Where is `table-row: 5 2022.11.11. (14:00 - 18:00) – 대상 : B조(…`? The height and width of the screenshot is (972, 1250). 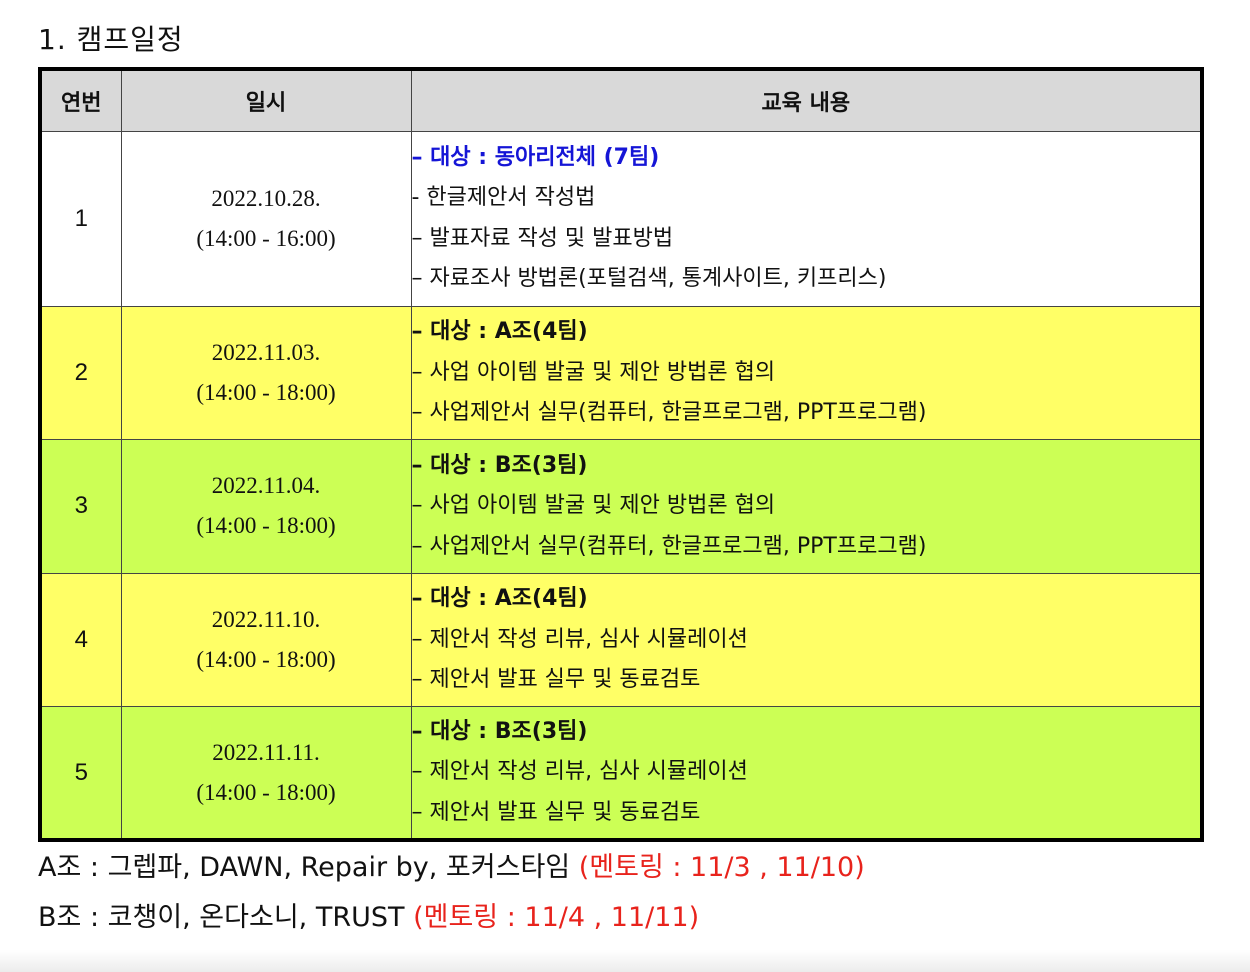
table-row: 5 2022.11.11. (14:00 - 18:00) – 대상 : B조(… is located at coordinates (621, 773).